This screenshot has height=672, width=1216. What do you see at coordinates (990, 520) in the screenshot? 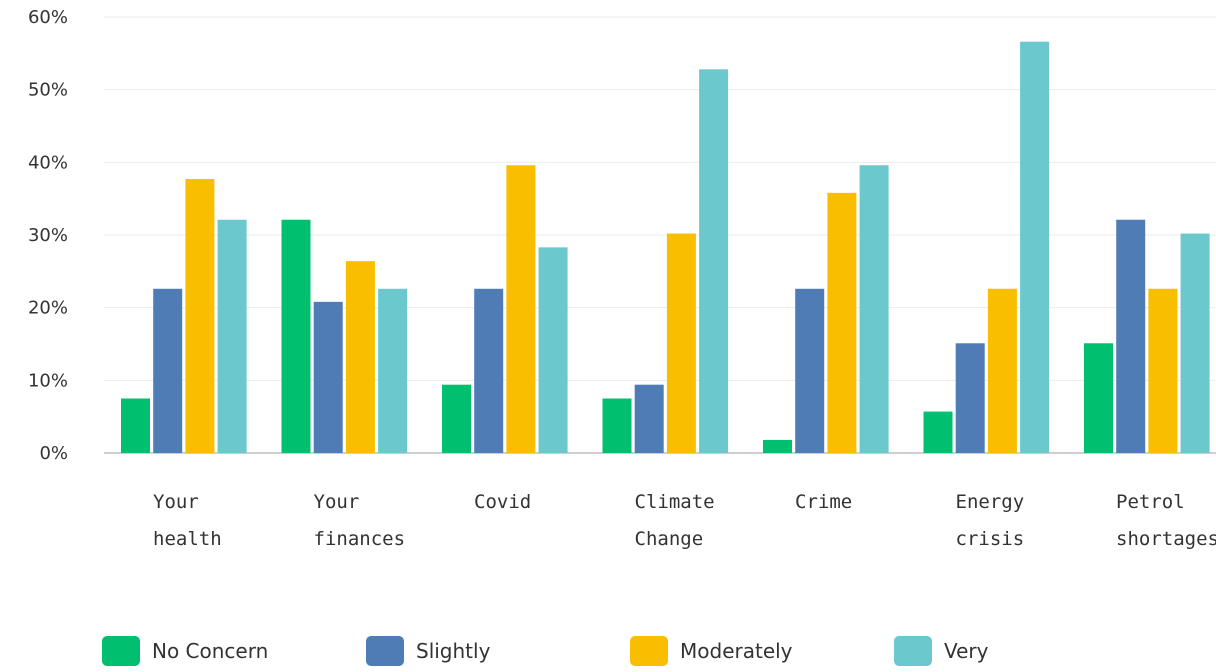
I see `category-label: Energy crisis` at bounding box center [990, 520].